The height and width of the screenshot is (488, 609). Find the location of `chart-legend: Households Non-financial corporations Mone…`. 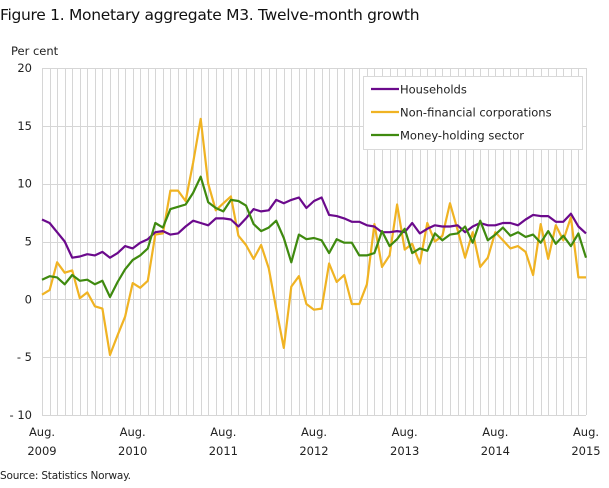

chart-legend: Households Non-financial corporations Mone… is located at coordinates (473, 113).